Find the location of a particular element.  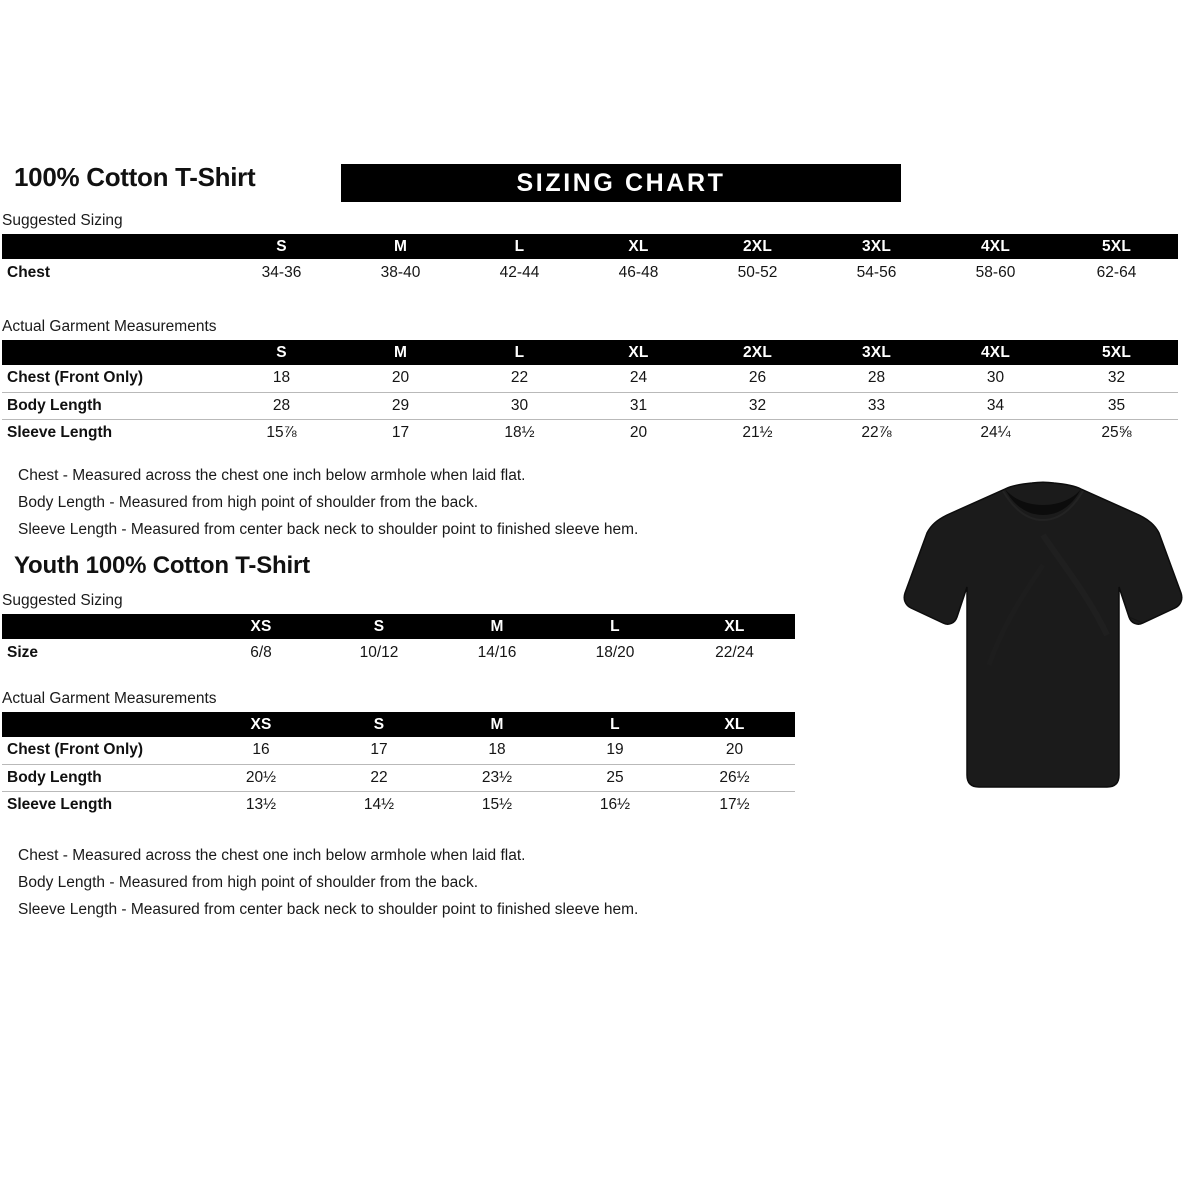

tshirt-icon is located at coordinates (1043, 634).